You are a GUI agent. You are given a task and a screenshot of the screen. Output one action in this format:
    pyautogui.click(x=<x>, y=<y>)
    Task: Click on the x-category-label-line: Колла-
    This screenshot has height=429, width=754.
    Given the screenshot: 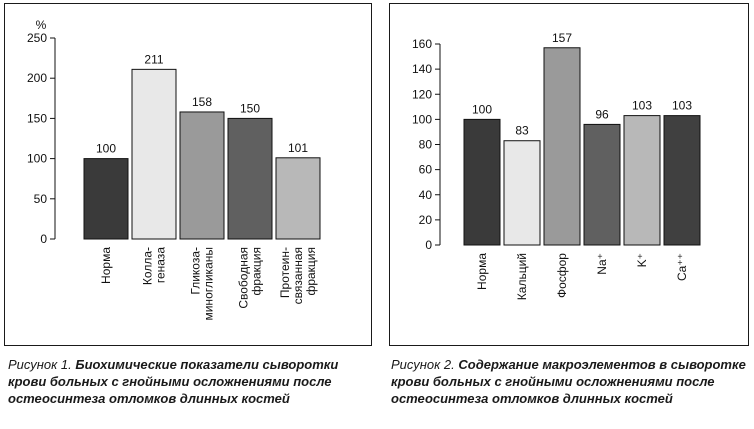 What is the action you would take?
    pyautogui.click(x=148, y=266)
    